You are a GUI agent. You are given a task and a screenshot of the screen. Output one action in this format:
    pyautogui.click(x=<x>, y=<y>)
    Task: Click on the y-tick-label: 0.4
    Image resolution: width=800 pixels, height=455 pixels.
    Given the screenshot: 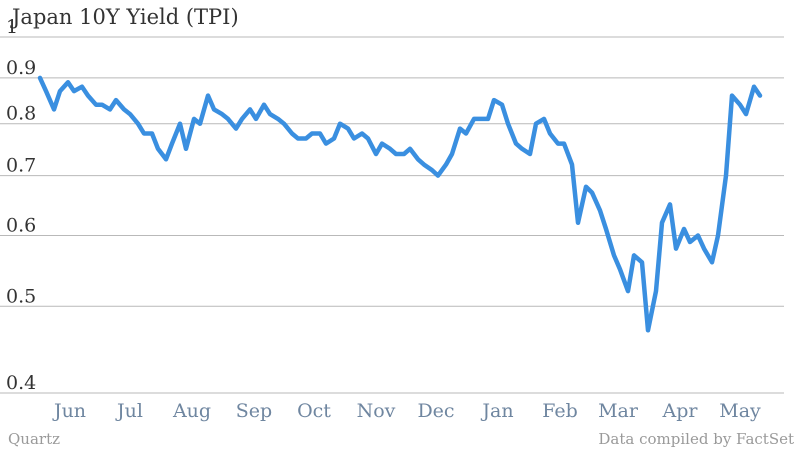 What is the action you would take?
    pyautogui.click(x=21, y=383)
    